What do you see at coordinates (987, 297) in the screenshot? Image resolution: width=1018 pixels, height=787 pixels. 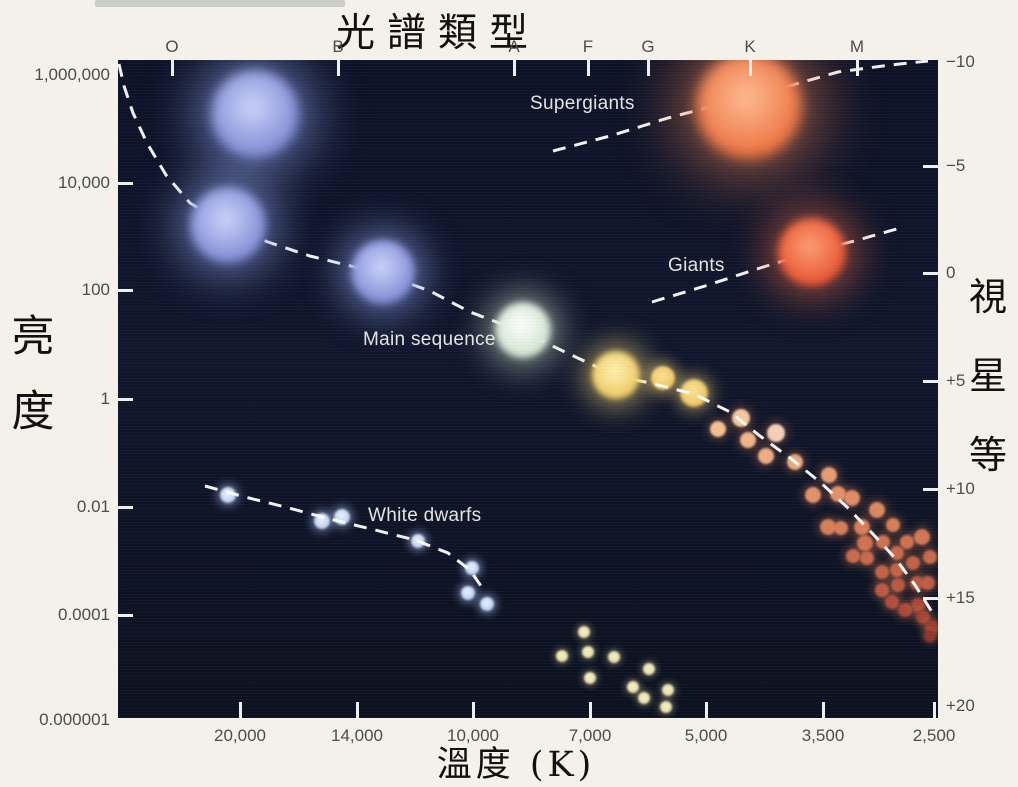 I see `right-axis-title-char: 視` at bounding box center [987, 297].